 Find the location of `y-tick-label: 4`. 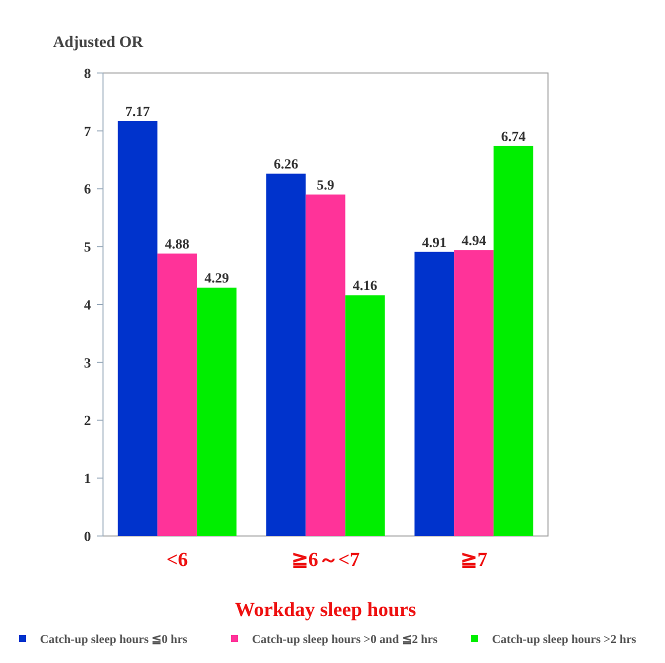

y-tick-label: 4 is located at coordinates (87, 306).